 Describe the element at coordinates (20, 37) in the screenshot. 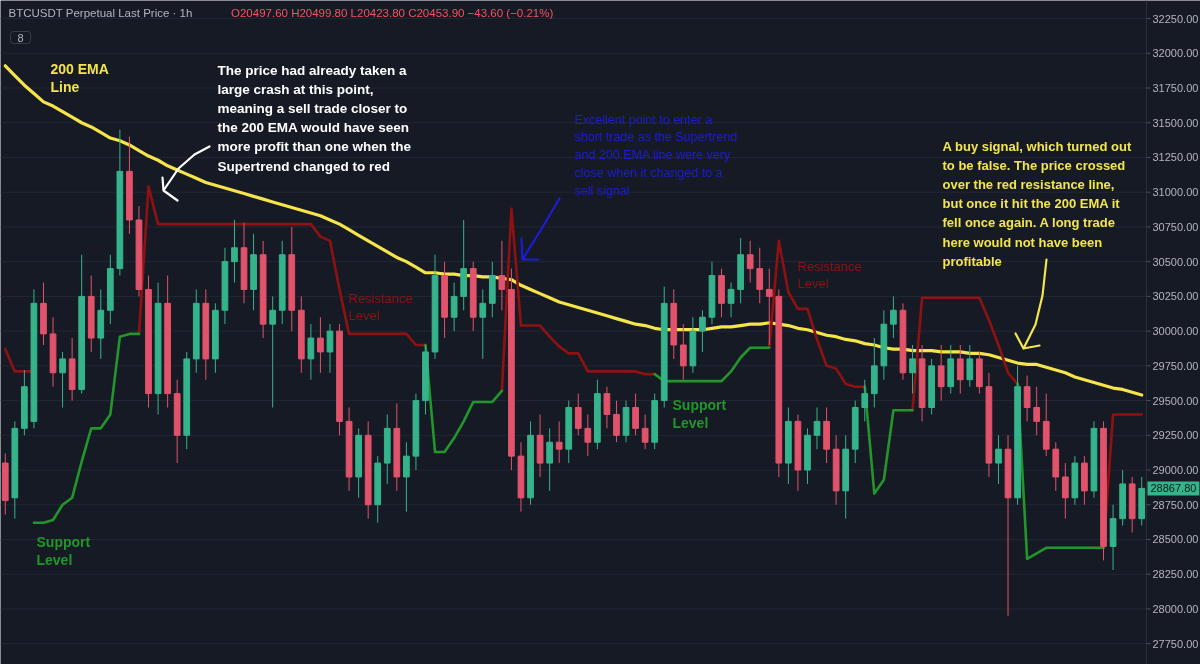

I see `annotation: 8` at that location.